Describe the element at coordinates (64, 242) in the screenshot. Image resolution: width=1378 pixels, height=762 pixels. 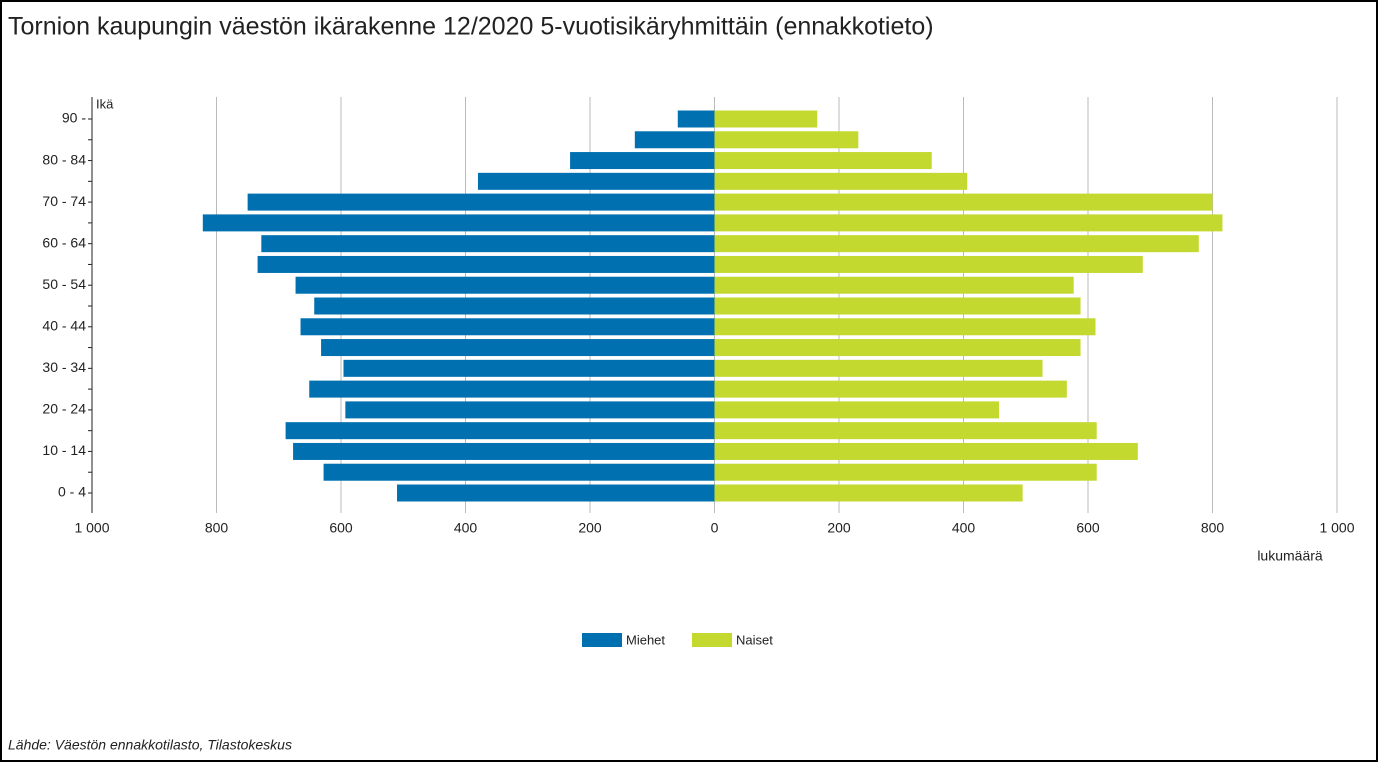
I see `y-tick-label: 60 - 64` at that location.